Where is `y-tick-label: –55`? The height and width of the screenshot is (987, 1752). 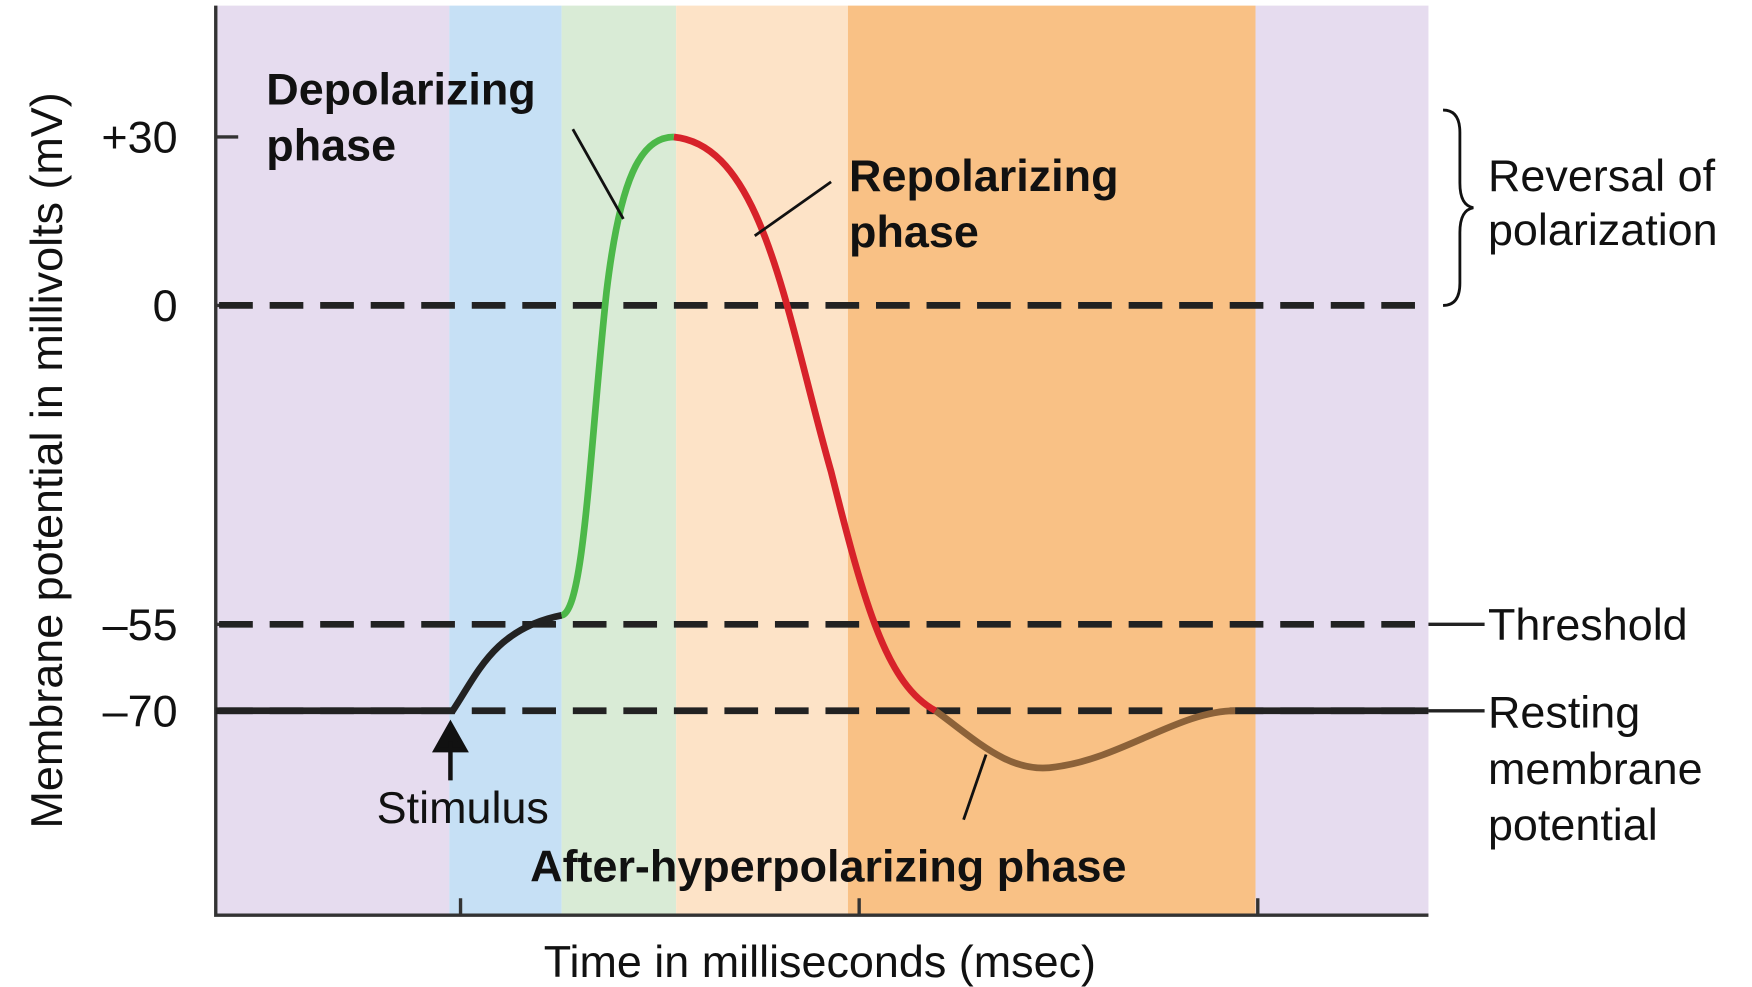
y-tick-label: –55 is located at coordinates (140, 624).